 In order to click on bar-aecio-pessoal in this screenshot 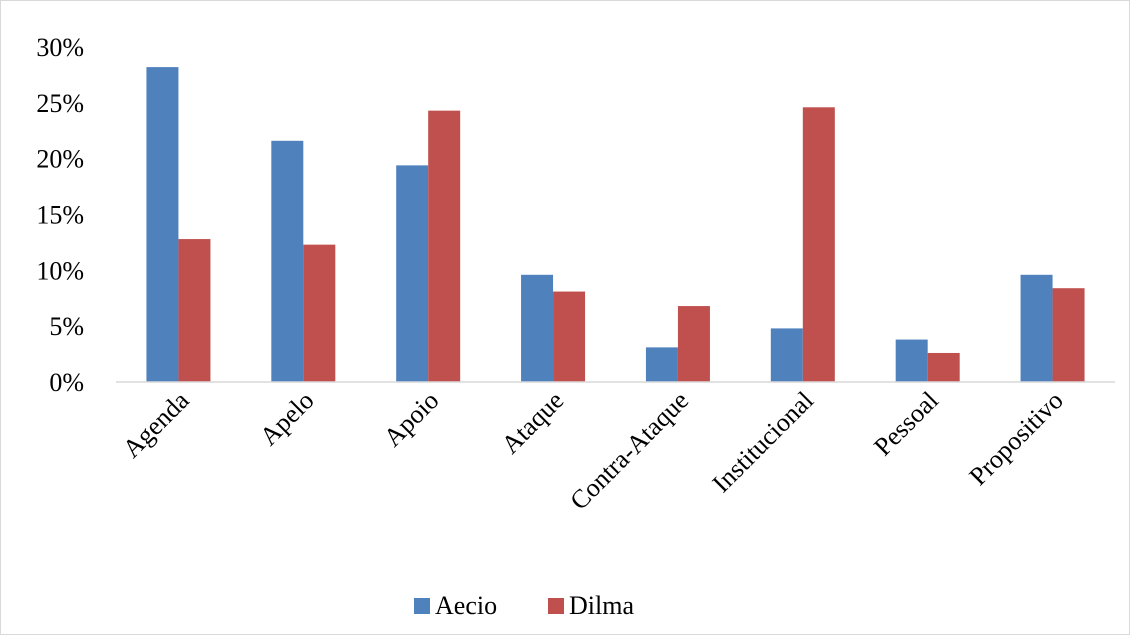, I will do `click(911, 360)`.